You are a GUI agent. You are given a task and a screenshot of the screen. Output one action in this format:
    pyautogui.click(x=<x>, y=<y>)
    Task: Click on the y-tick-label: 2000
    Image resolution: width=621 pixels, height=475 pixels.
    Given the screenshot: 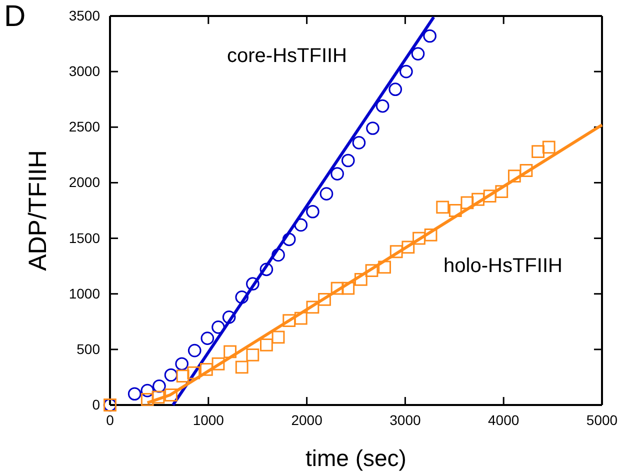 What is the action you would take?
    pyautogui.click(x=84, y=182)
    